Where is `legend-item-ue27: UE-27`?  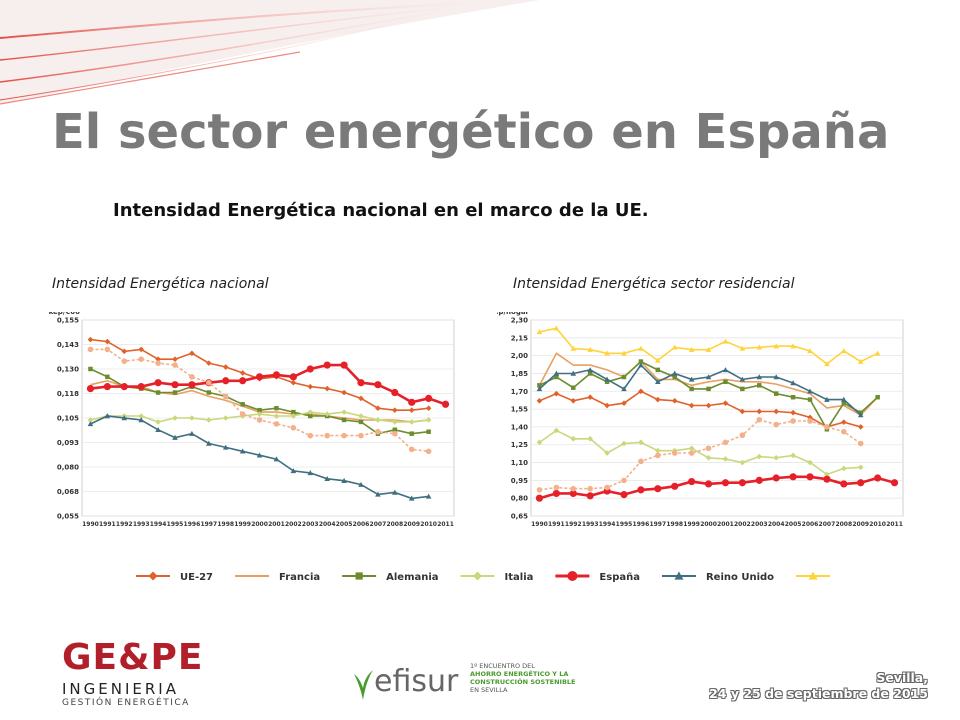 legend-item-ue27: UE-27 is located at coordinates (174, 577).